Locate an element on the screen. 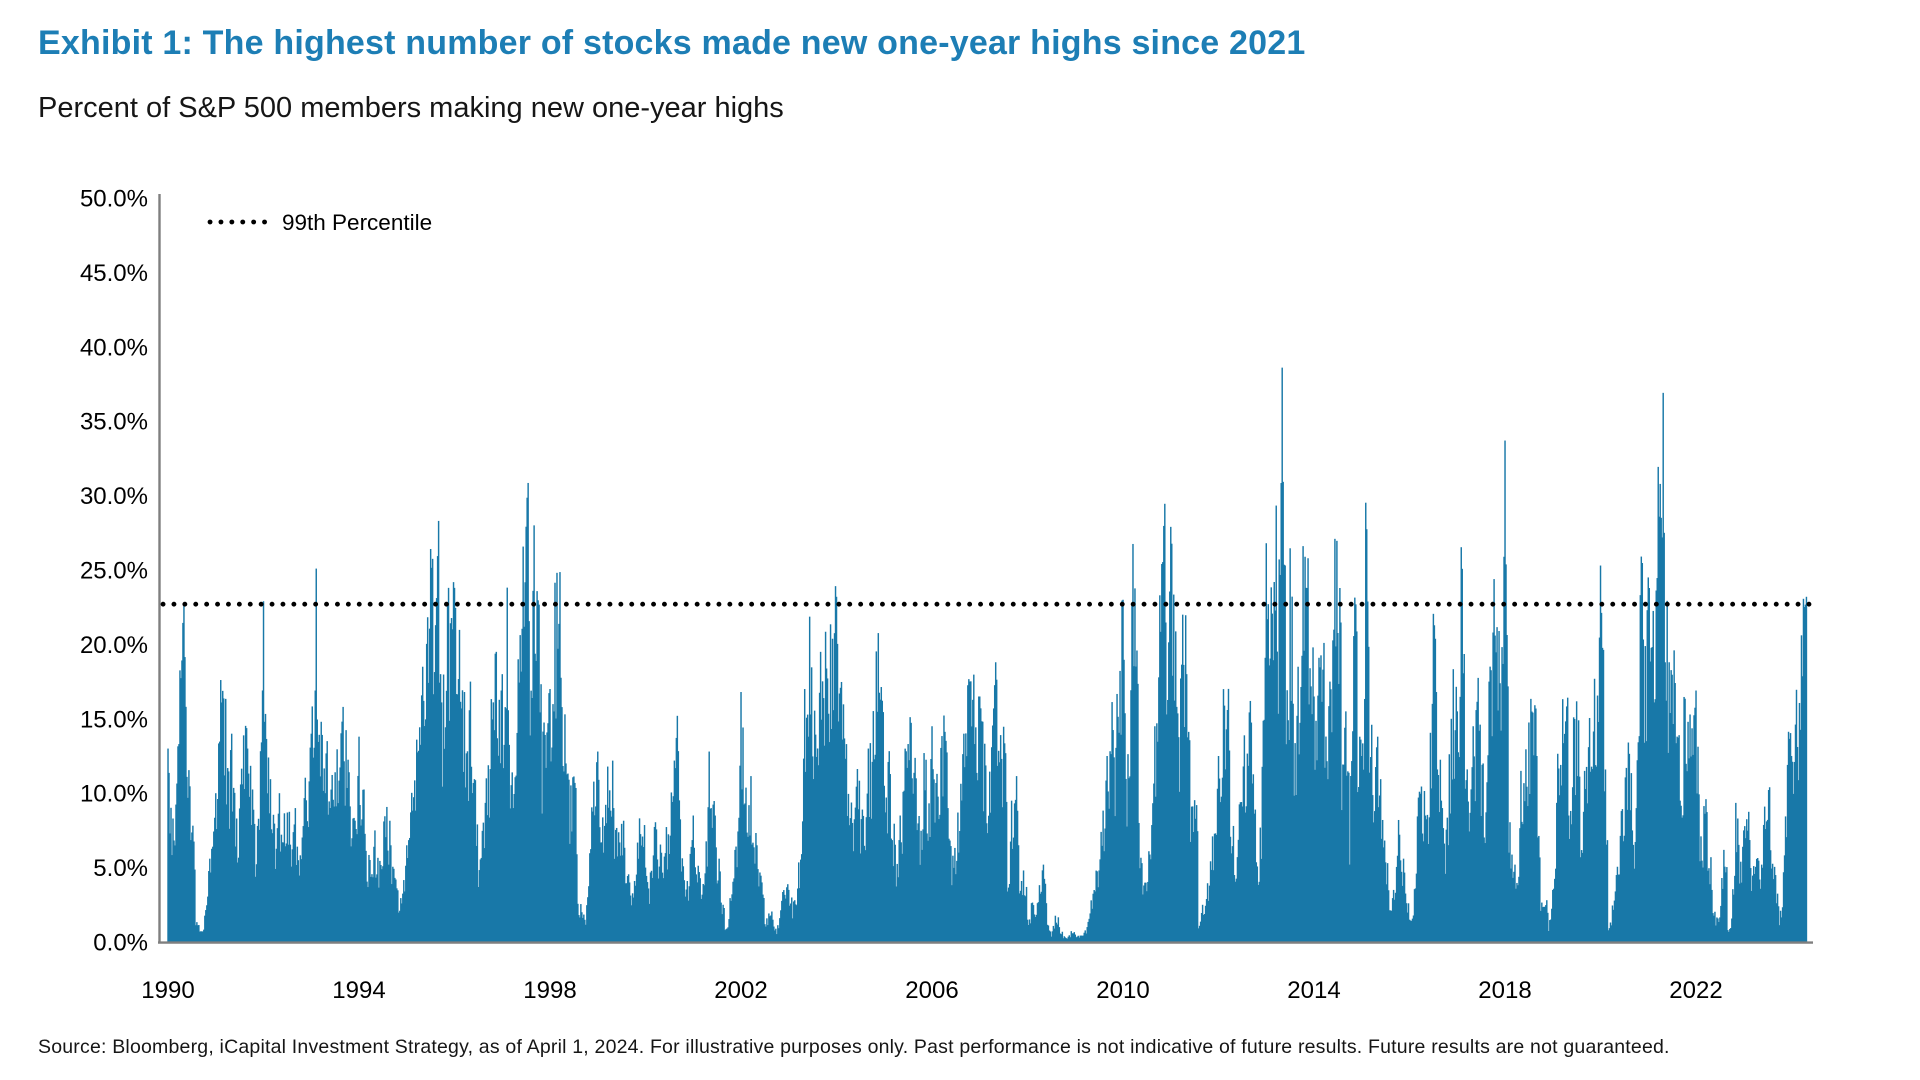 The image size is (1920, 1080). svg-text: 1994 is located at coordinates (358, 990).